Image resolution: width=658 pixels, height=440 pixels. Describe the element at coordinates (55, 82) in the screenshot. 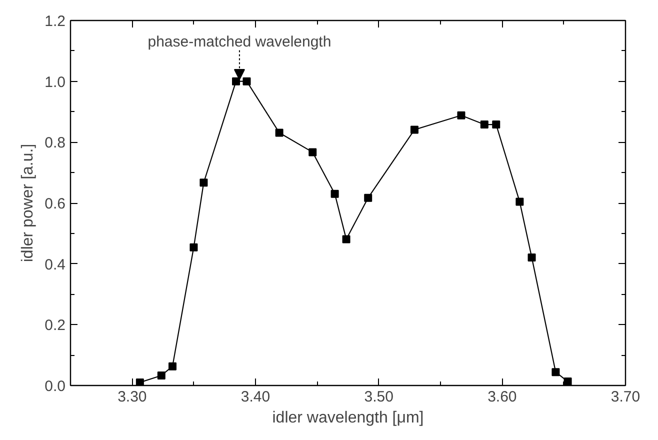

I see `y-tick-label: 1.0` at that location.